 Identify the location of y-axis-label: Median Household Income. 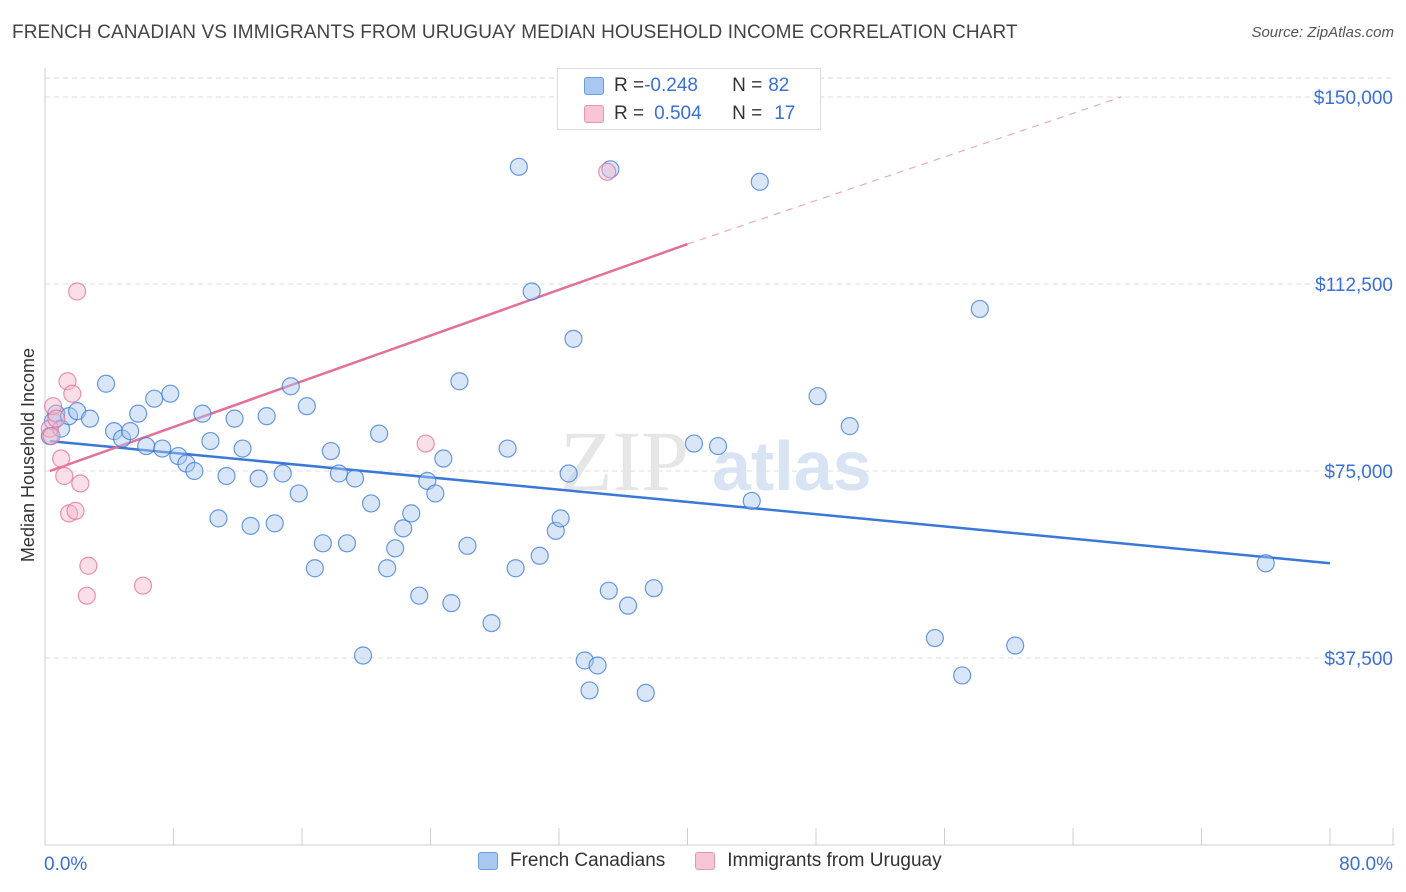
(28, 455).